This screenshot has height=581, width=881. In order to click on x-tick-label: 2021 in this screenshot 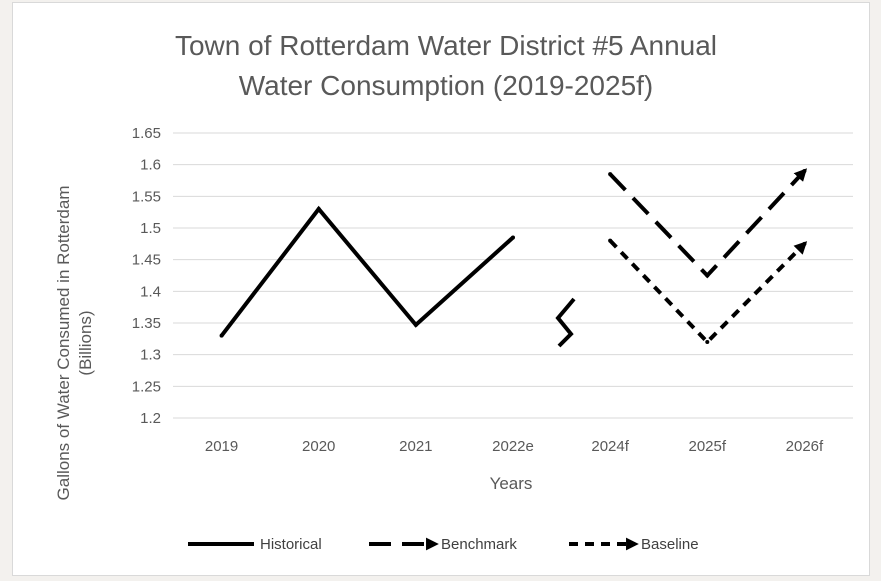, I will do `click(415, 446)`.